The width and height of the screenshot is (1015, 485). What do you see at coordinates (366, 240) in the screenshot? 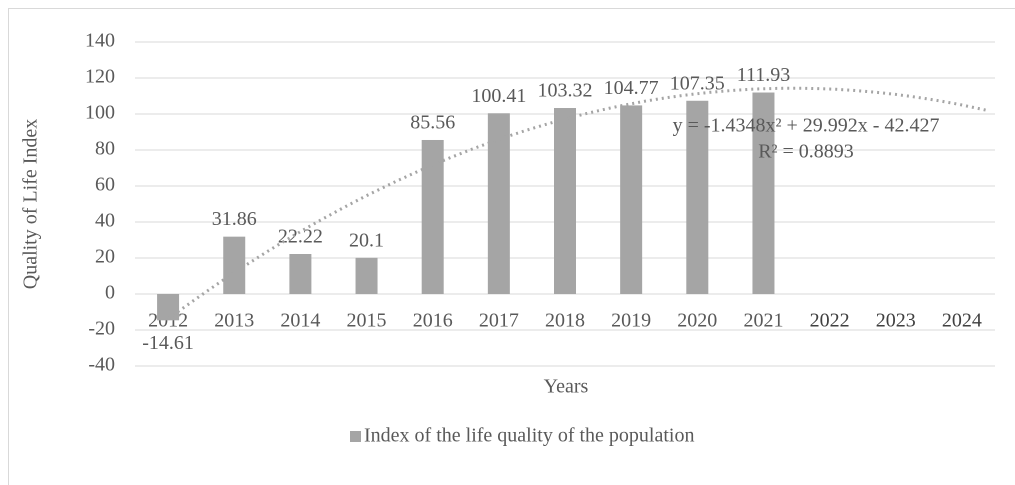
I see `data-label: 20.1` at bounding box center [366, 240].